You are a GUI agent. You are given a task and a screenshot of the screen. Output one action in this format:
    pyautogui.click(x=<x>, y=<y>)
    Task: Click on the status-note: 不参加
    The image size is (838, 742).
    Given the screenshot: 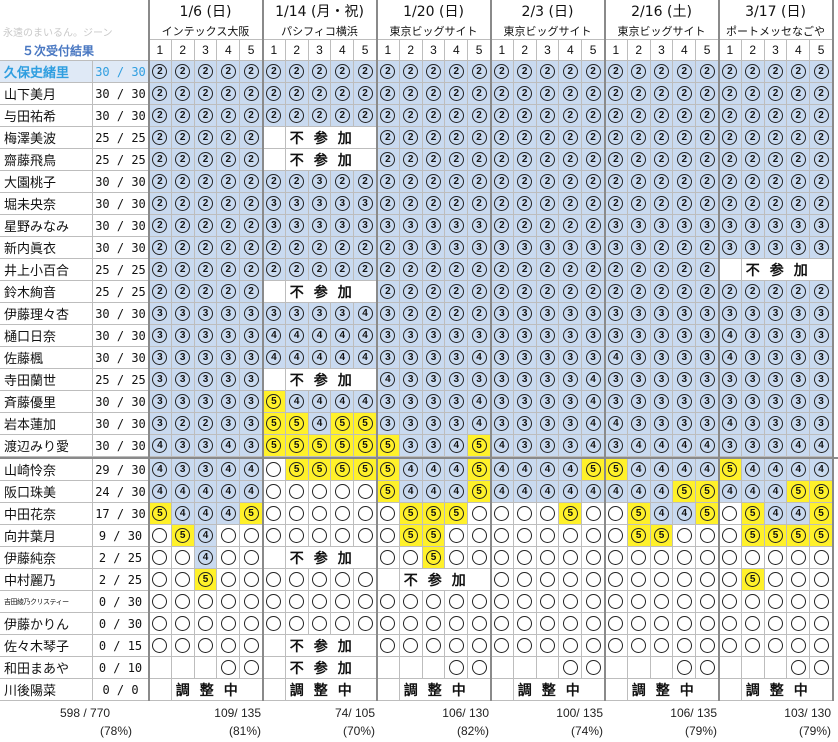 What is the action you would take?
    pyautogui.click(x=331, y=160)
    